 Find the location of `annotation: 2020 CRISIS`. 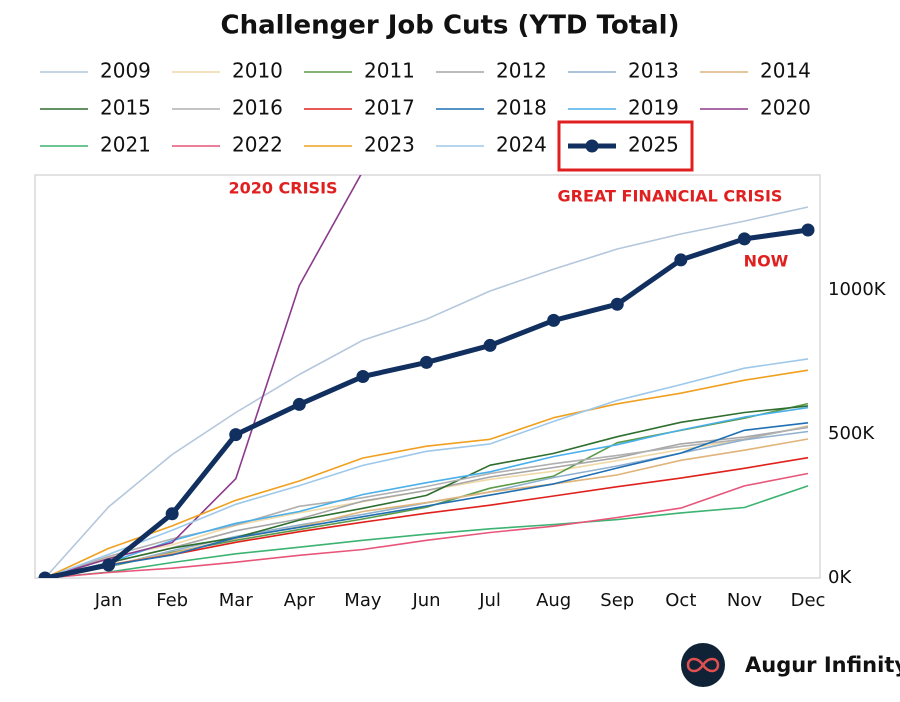

annotation: 2020 CRISIS is located at coordinates (282, 188).